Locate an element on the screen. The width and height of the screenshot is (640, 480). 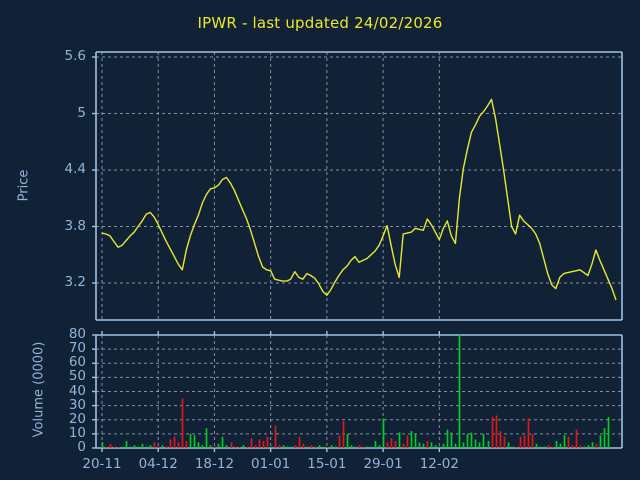
volume-y-tick-label: 40 is located at coordinates (77, 390).